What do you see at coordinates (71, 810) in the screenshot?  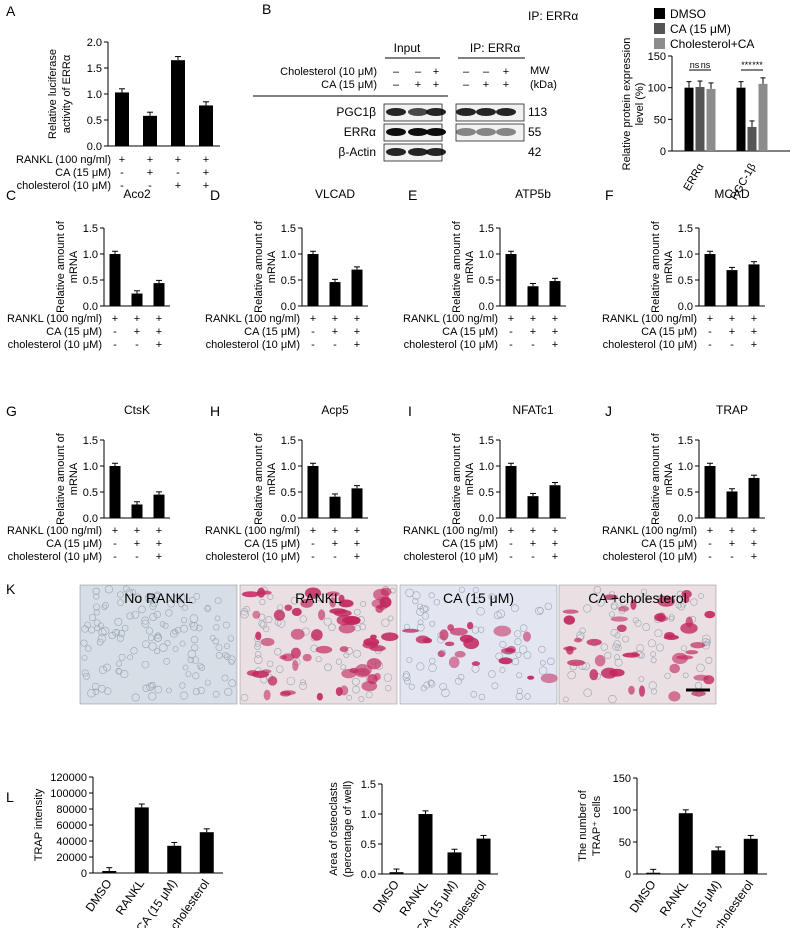 I see `y-tick-label: 80000` at bounding box center [71, 810].